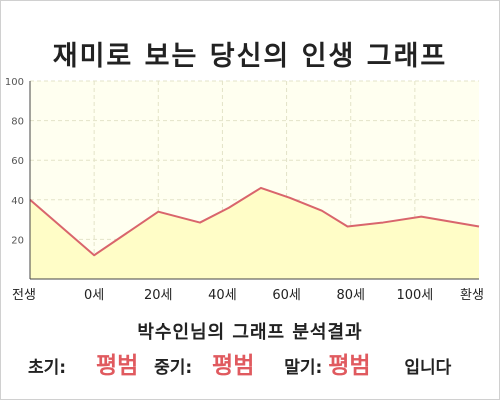  Describe the element at coordinates (17, 161) in the screenshot. I see `y-tick-label: 60` at that location.